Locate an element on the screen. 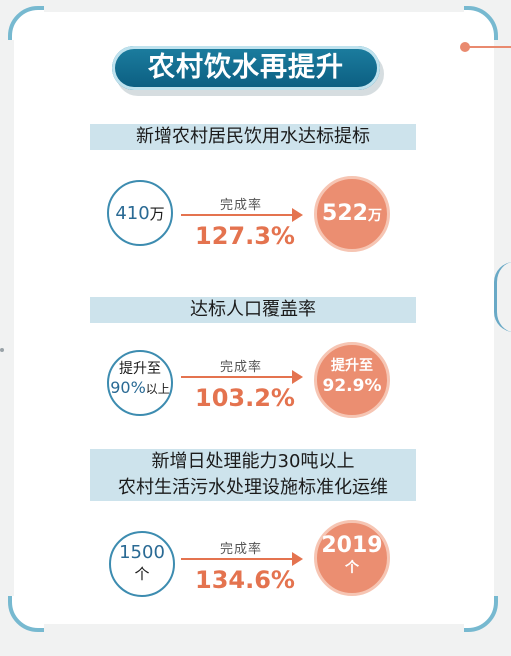  section-2-result-value: 92.9% is located at coordinates (352, 386).